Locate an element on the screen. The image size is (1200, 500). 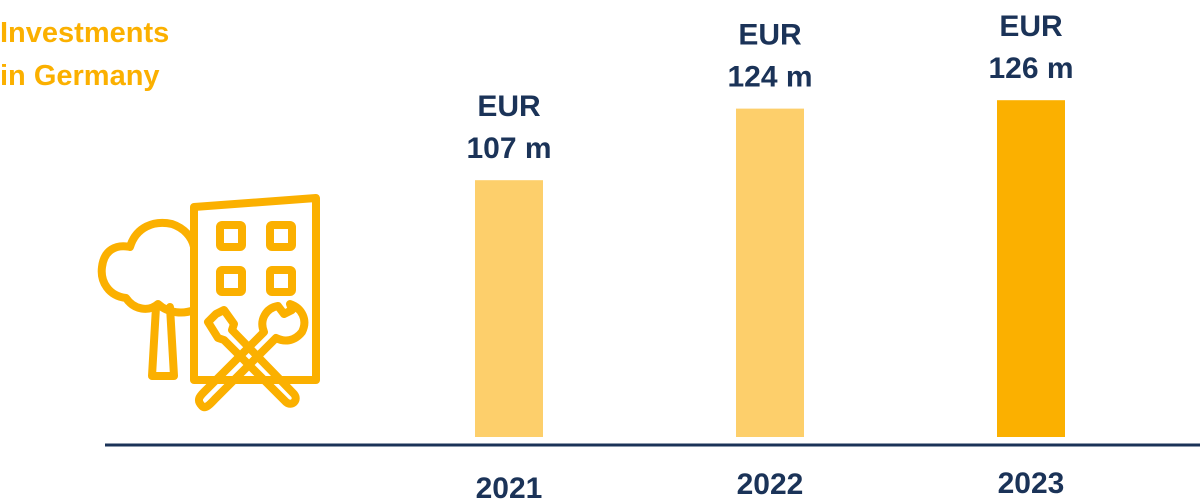
bar-2021 is located at coordinates (509, 308).